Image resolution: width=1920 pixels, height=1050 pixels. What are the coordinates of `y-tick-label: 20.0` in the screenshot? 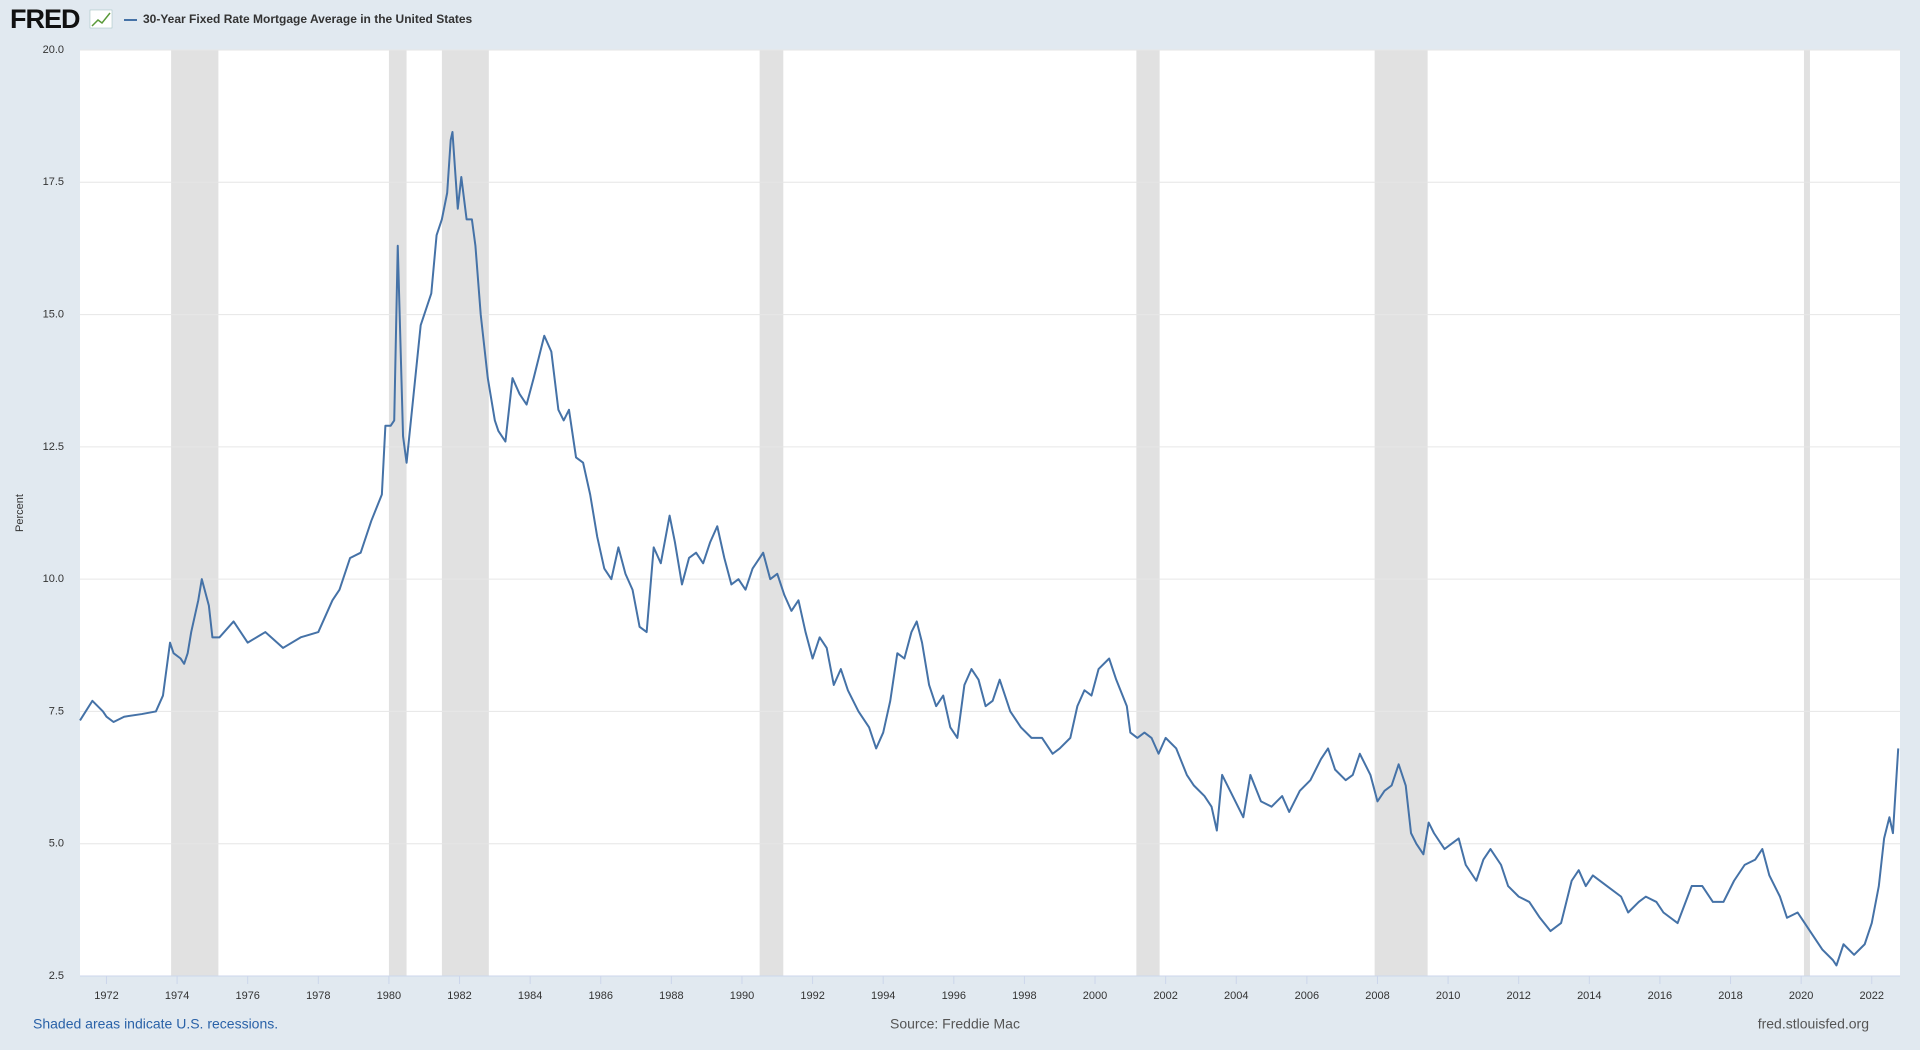 It's located at (53, 50).